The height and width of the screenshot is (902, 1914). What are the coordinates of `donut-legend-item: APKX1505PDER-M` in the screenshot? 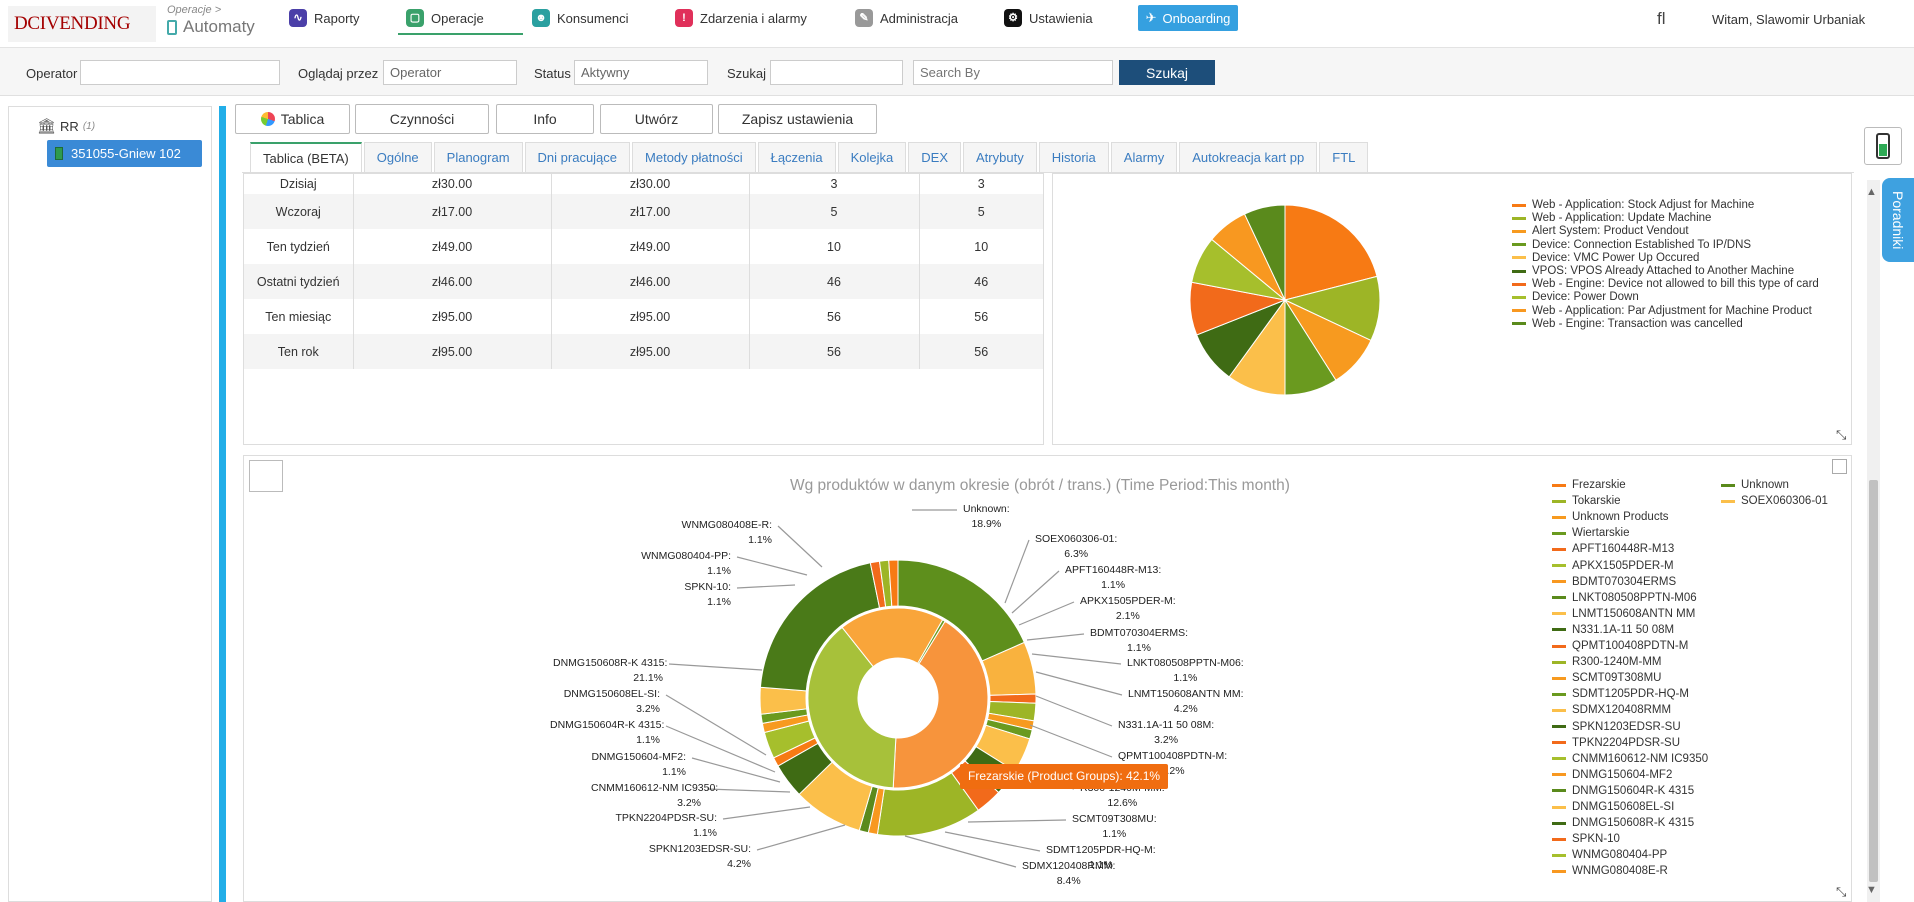 It's located at (1613, 566).